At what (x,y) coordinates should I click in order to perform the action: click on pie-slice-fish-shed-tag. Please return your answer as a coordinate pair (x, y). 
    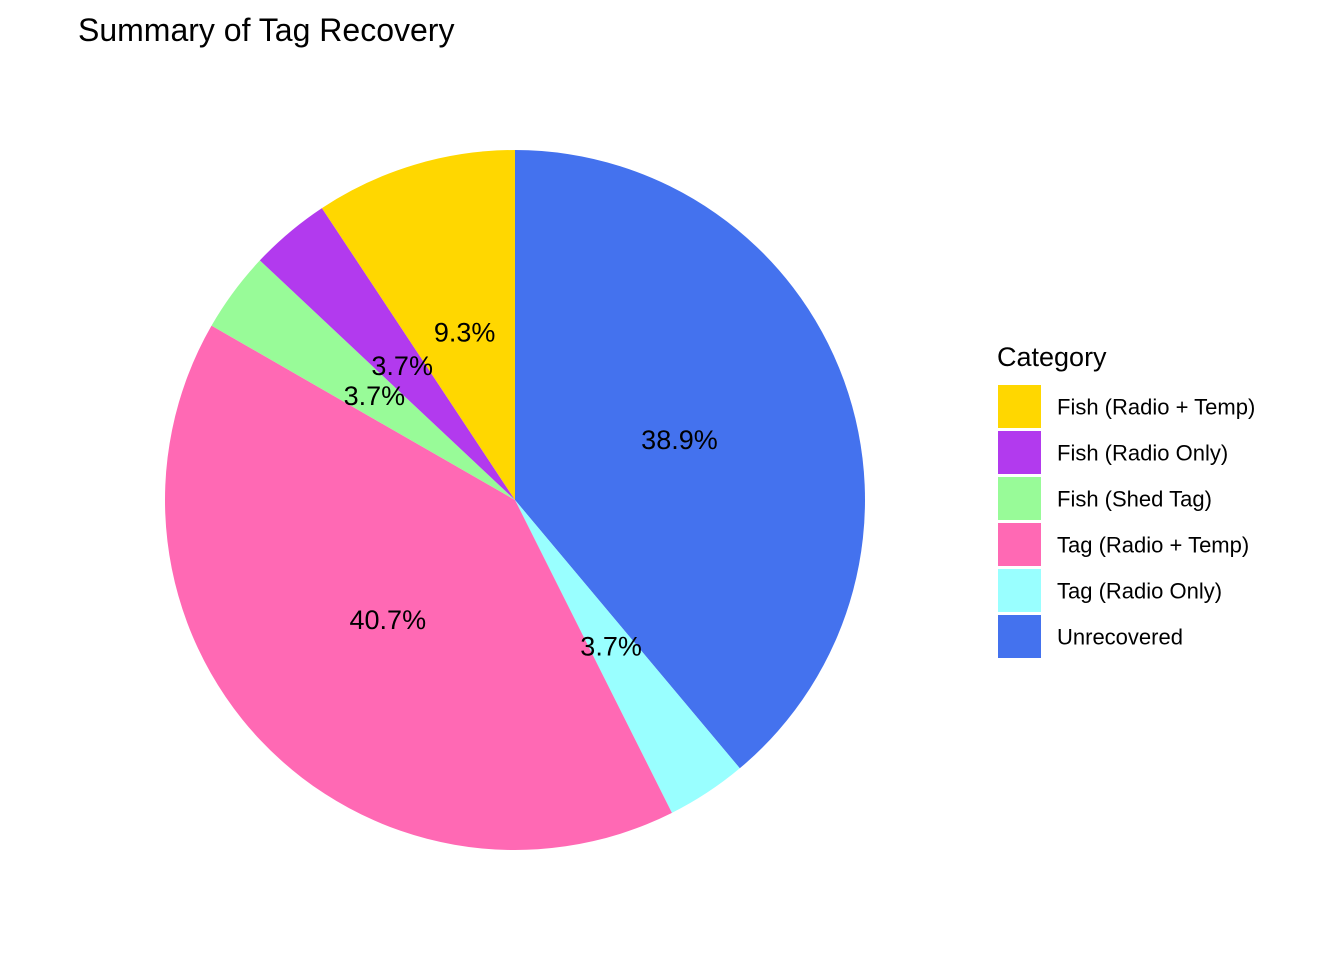
    Looking at the image, I should click on (363, 380).